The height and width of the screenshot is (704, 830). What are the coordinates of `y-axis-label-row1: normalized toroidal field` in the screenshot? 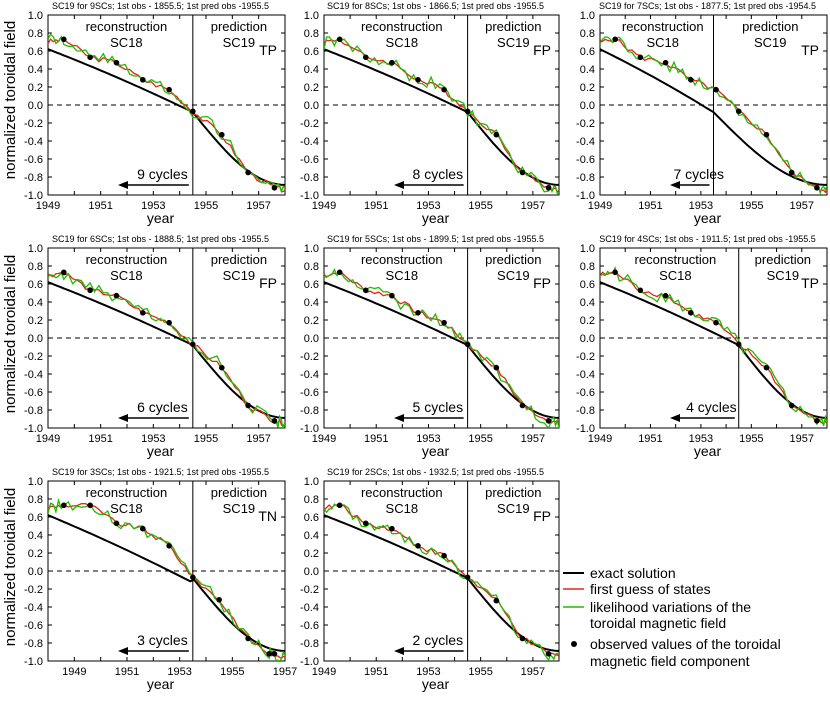 It's located at (10, 100).